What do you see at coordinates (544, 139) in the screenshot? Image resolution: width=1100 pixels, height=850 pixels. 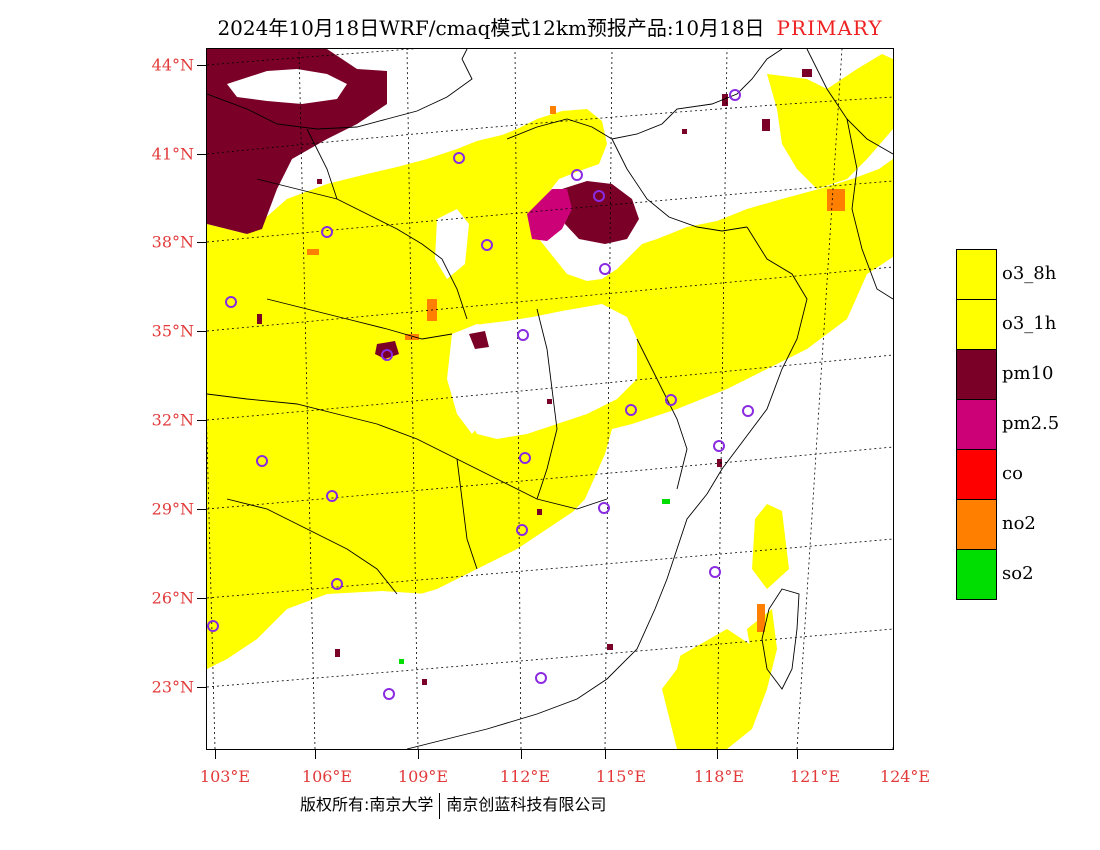 I see `ozone-nm-band` at bounding box center [544, 139].